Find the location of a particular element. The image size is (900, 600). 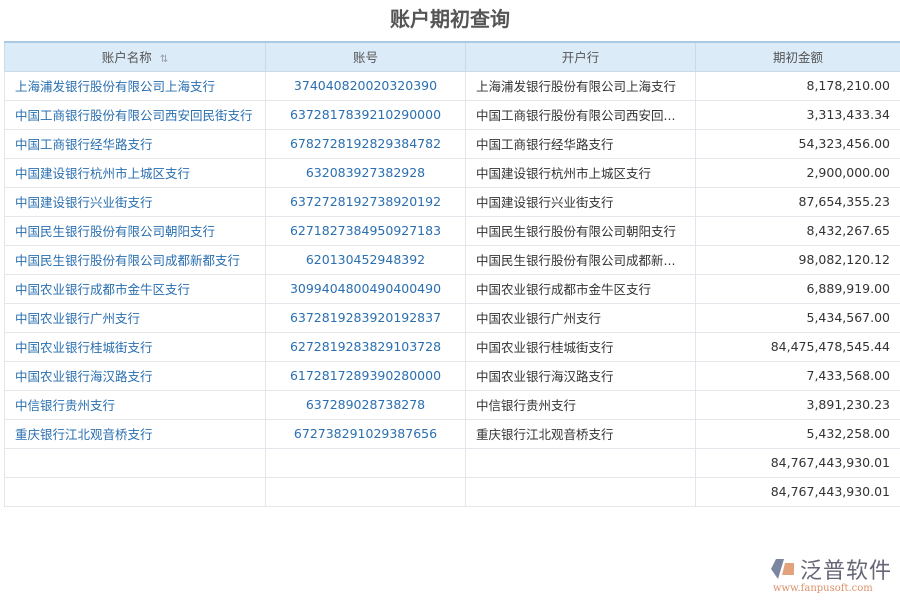

cell-amount: 2,900,000.00 is located at coordinates (797, 172).